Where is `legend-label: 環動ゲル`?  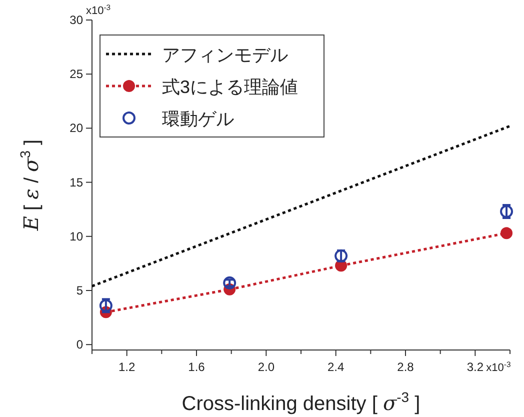 legend-label: 環動ゲル is located at coordinates (198, 119).